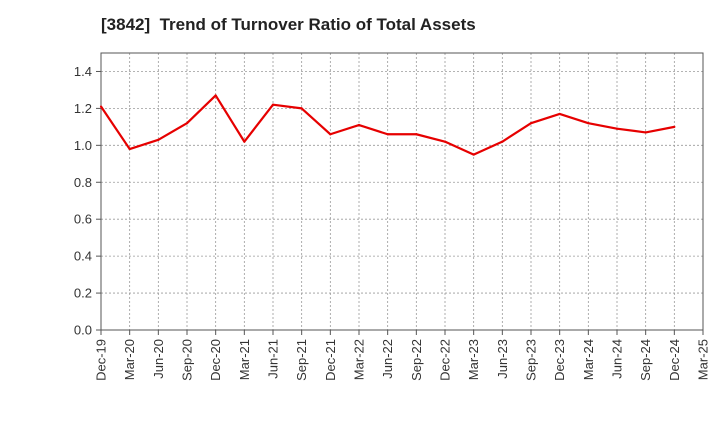  What do you see at coordinates (83, 108) in the screenshot?
I see `y-tick-label: 1.2` at bounding box center [83, 108].